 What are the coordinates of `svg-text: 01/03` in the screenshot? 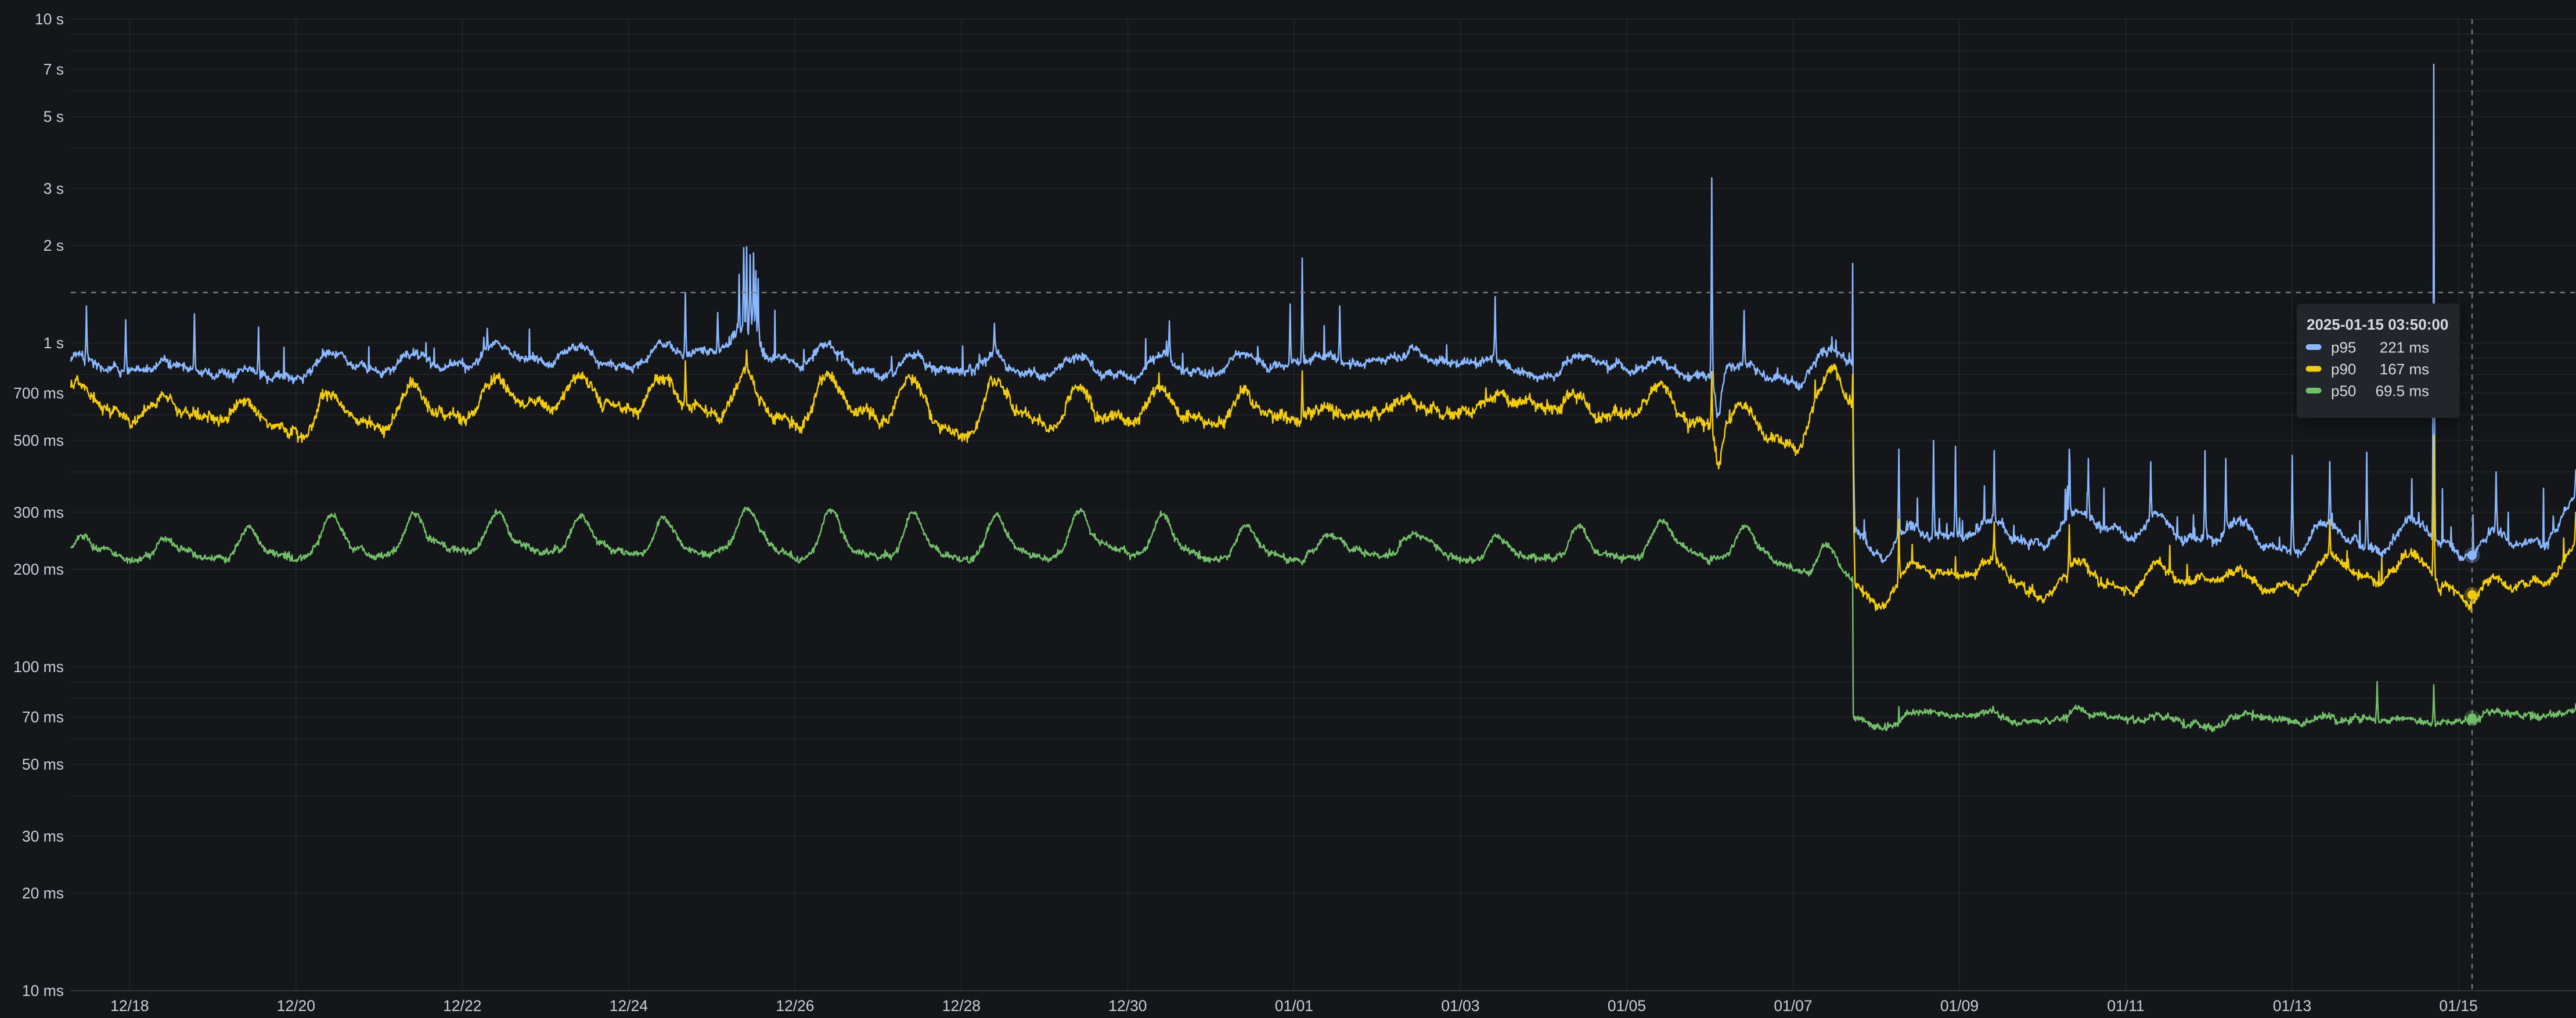 It's located at (1460, 1006).